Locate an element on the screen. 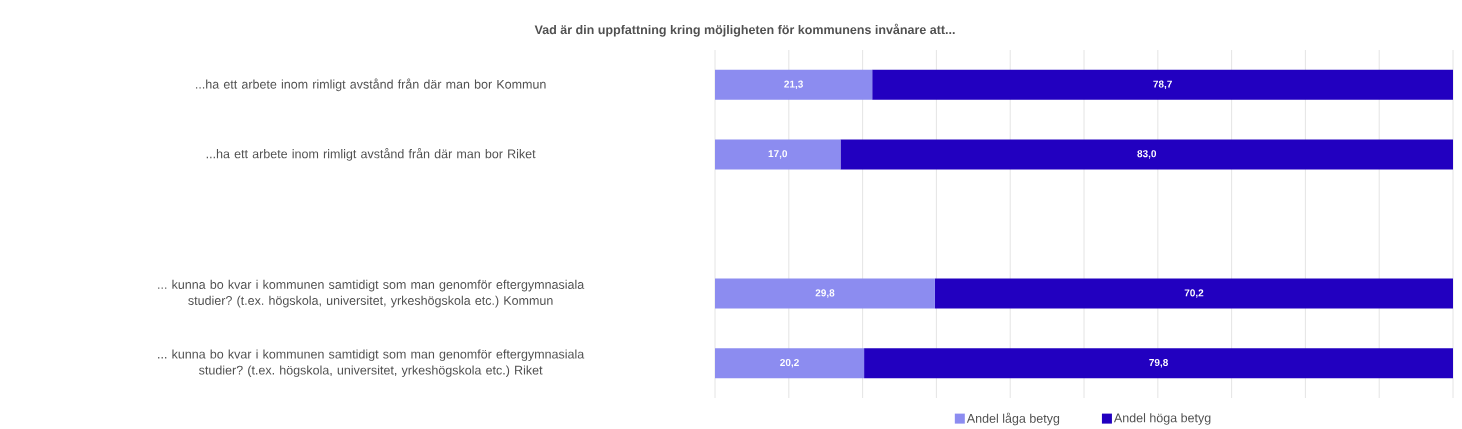 The image size is (1462, 429). legend-label: Andel höga betyg is located at coordinates (1162, 419).